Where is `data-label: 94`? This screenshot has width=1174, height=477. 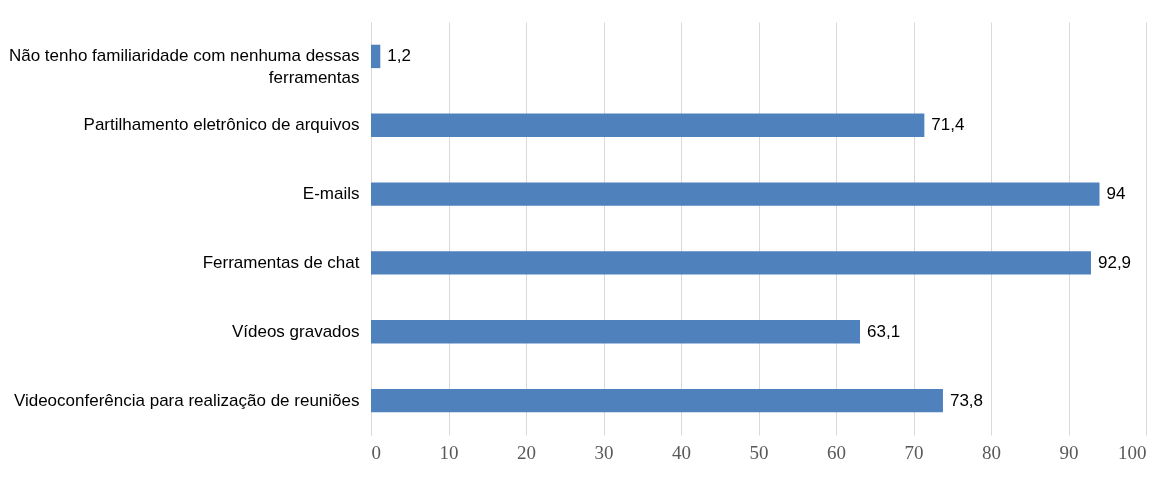
data-label: 94 is located at coordinates (1116, 194).